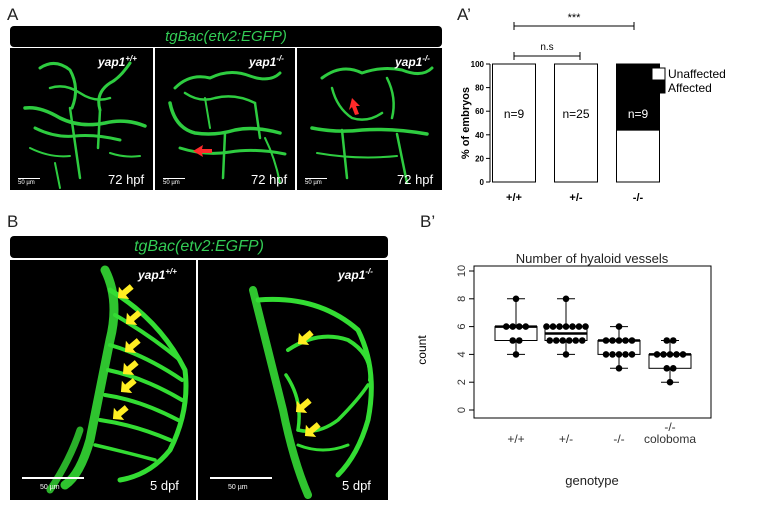  What do you see at coordinates (592, 480) in the screenshot?
I see `x-axis-label: genotype` at bounding box center [592, 480].